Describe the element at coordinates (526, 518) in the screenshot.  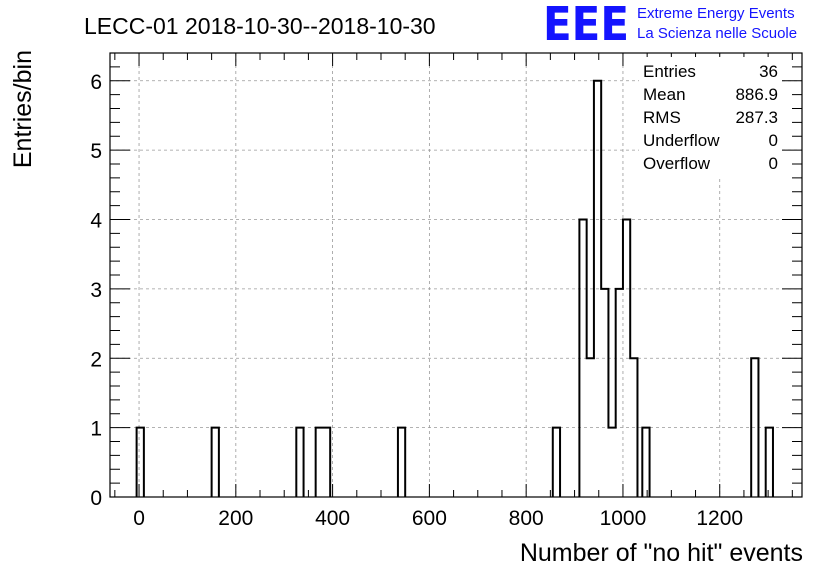
I see `x-tick-label: 800` at that location.